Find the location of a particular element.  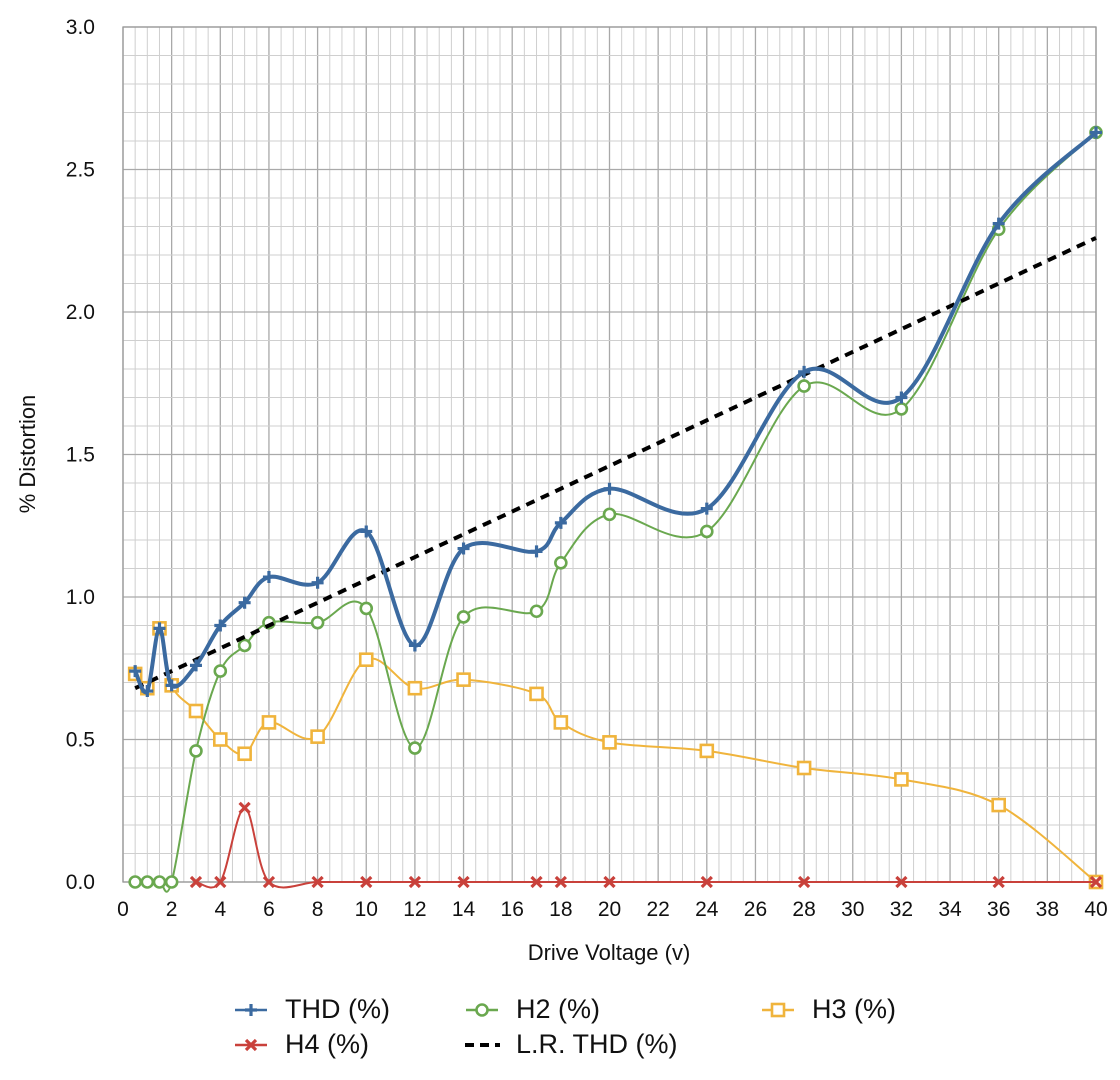

x-tick-label: 38 is located at coordinates (1047, 909).